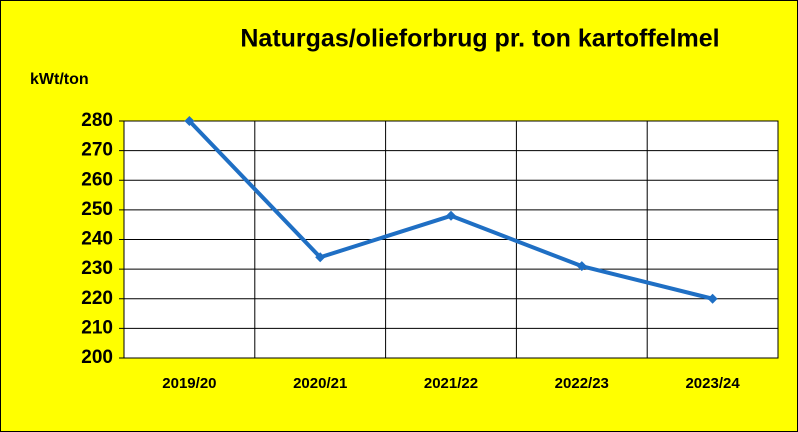 The image size is (798, 432). Describe the element at coordinates (189, 383) in the screenshot. I see `x-tick-label: 2019/20` at that location.